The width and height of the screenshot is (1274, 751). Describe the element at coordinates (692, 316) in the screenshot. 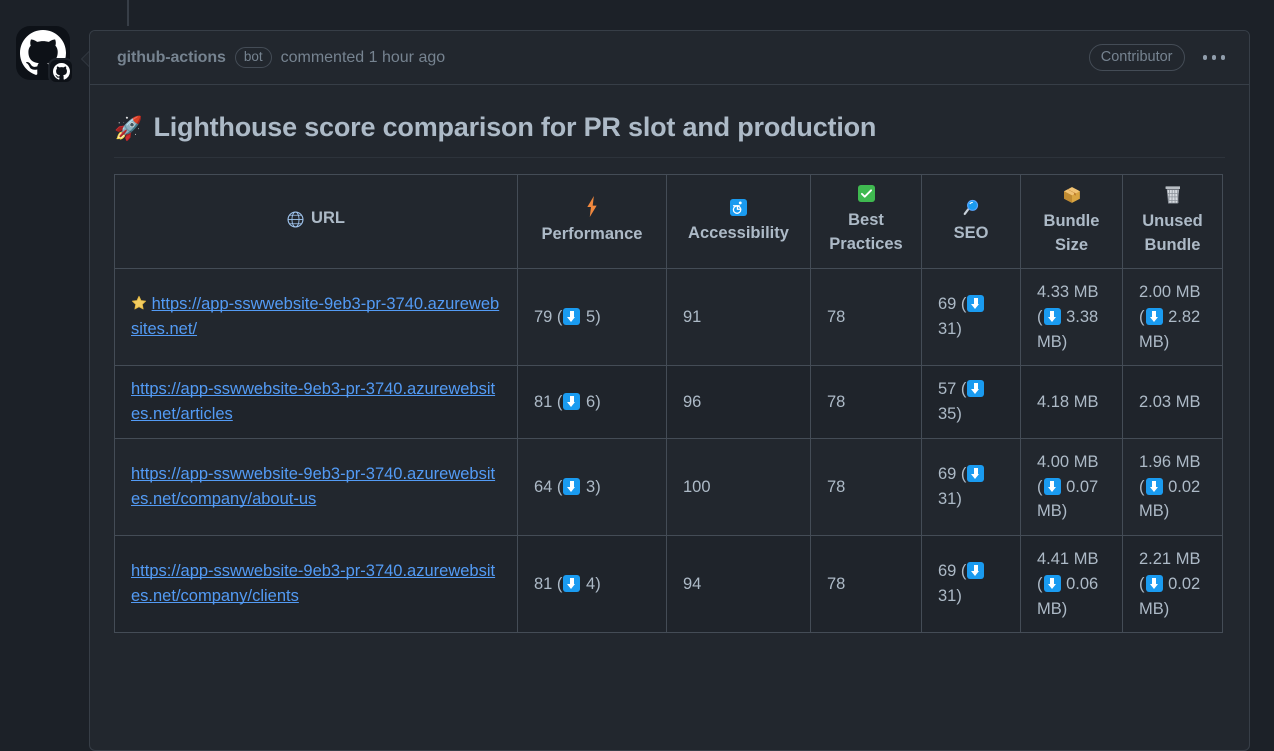

I see `cell-value: 91` at that location.